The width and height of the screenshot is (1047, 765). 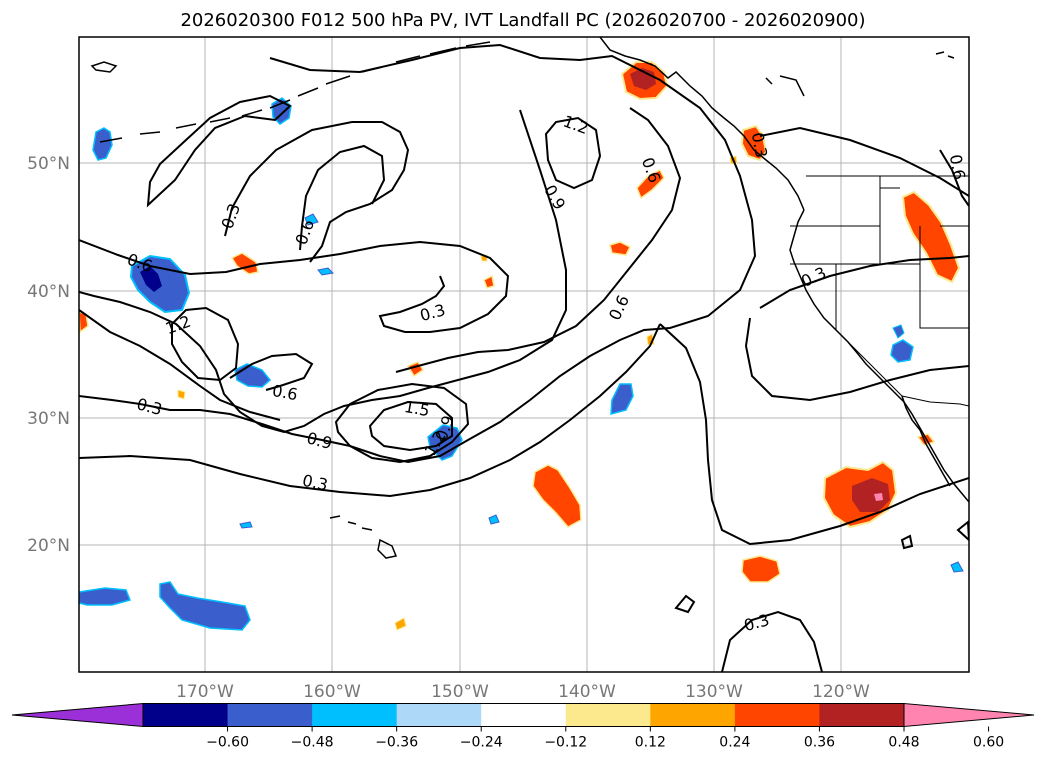 What do you see at coordinates (565, 743) in the screenshot?
I see `colorbar-tick-label: −0.12` at bounding box center [565, 743].